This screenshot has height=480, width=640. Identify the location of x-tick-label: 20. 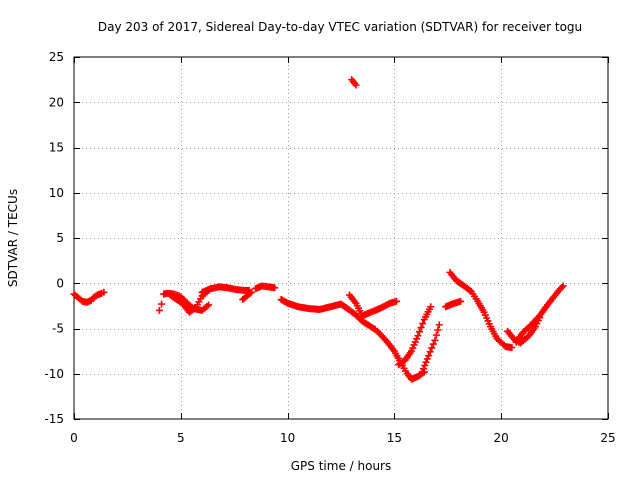
(501, 438).